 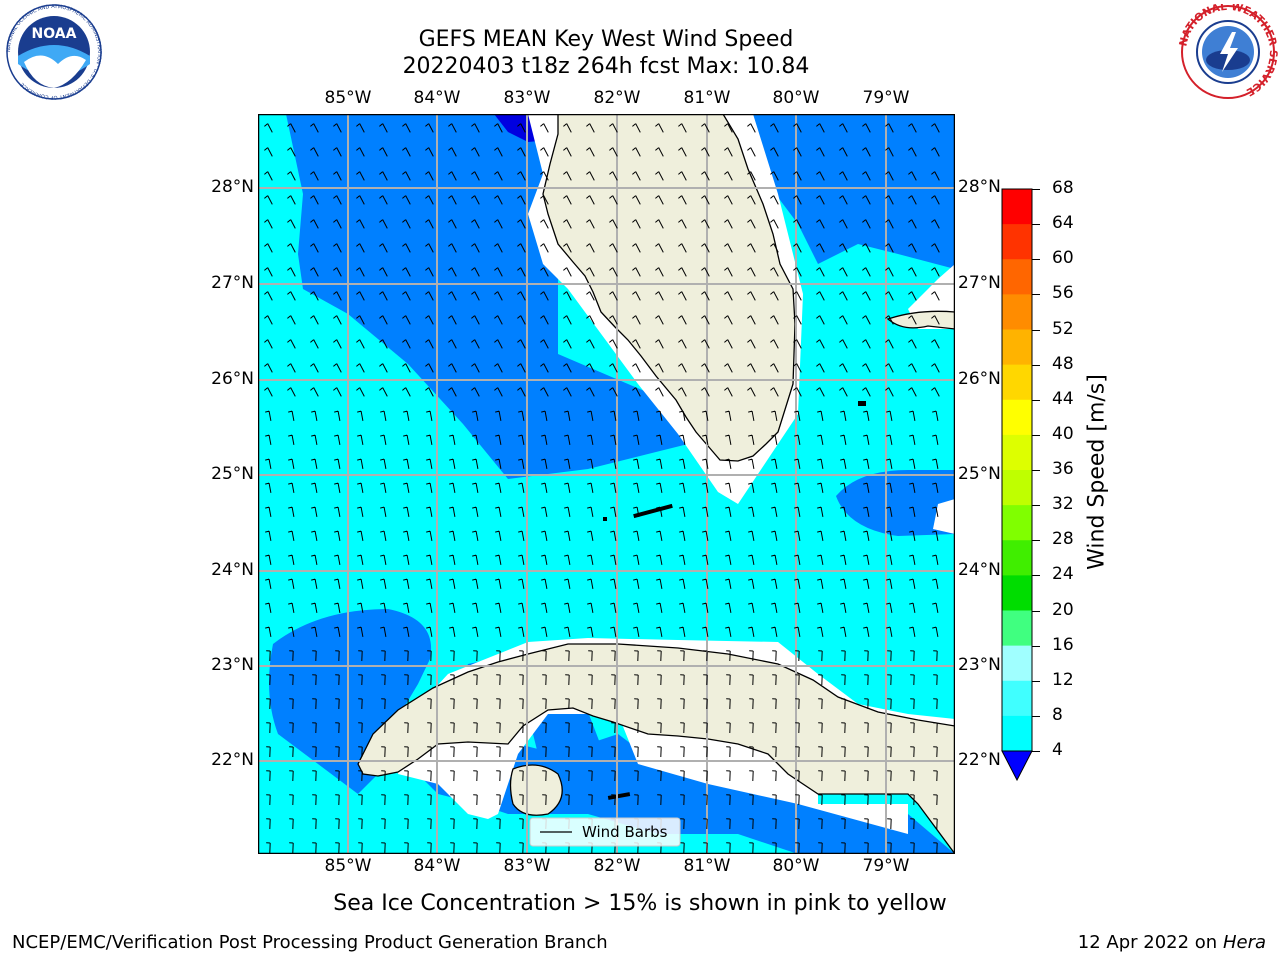 I want to click on chart-title-line2: 20220403 t18z 264h fcst Max: 10.84, so click(x=606, y=66).